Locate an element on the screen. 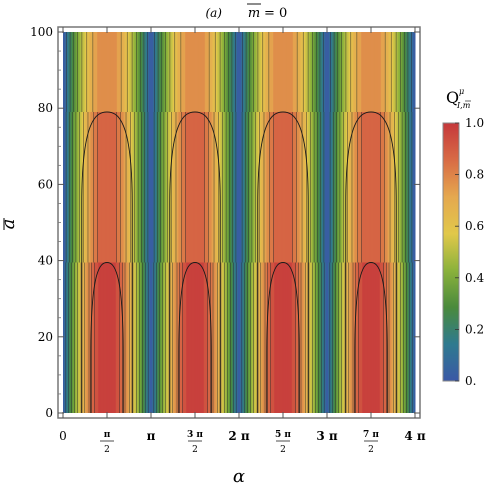 The image size is (491, 495). x-tick-denominator: 2 is located at coordinates (283, 450).